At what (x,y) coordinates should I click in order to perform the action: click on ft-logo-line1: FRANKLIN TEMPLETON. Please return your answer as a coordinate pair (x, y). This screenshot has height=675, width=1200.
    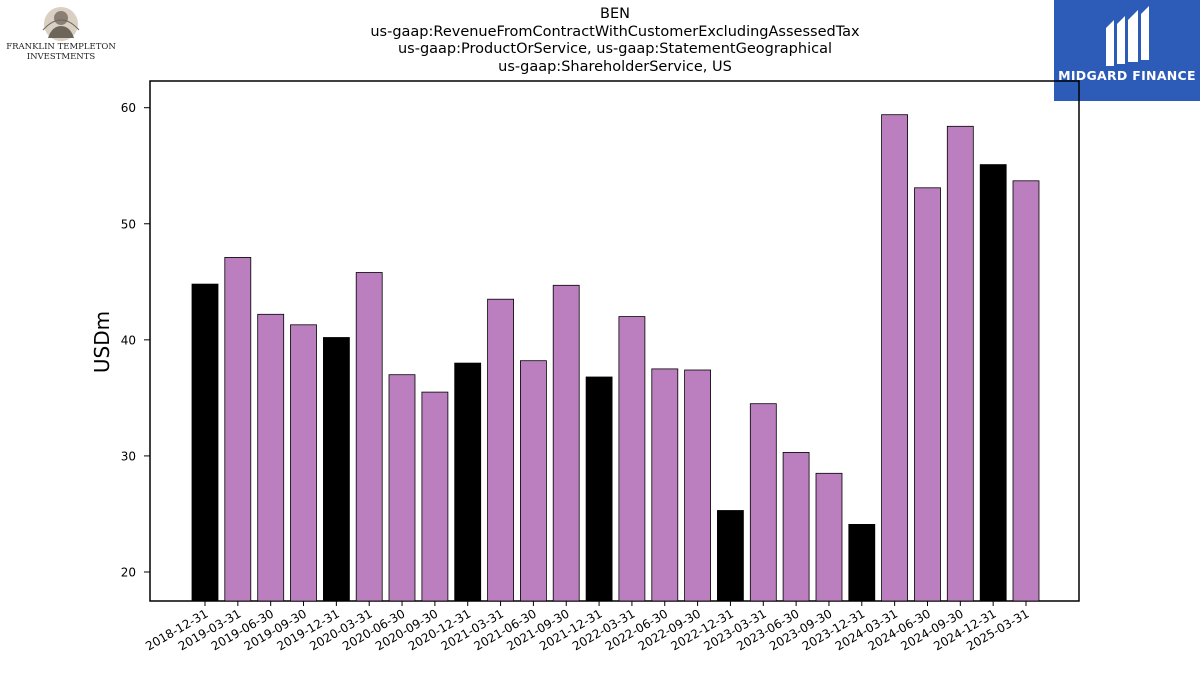
    Looking at the image, I should click on (61, 47).